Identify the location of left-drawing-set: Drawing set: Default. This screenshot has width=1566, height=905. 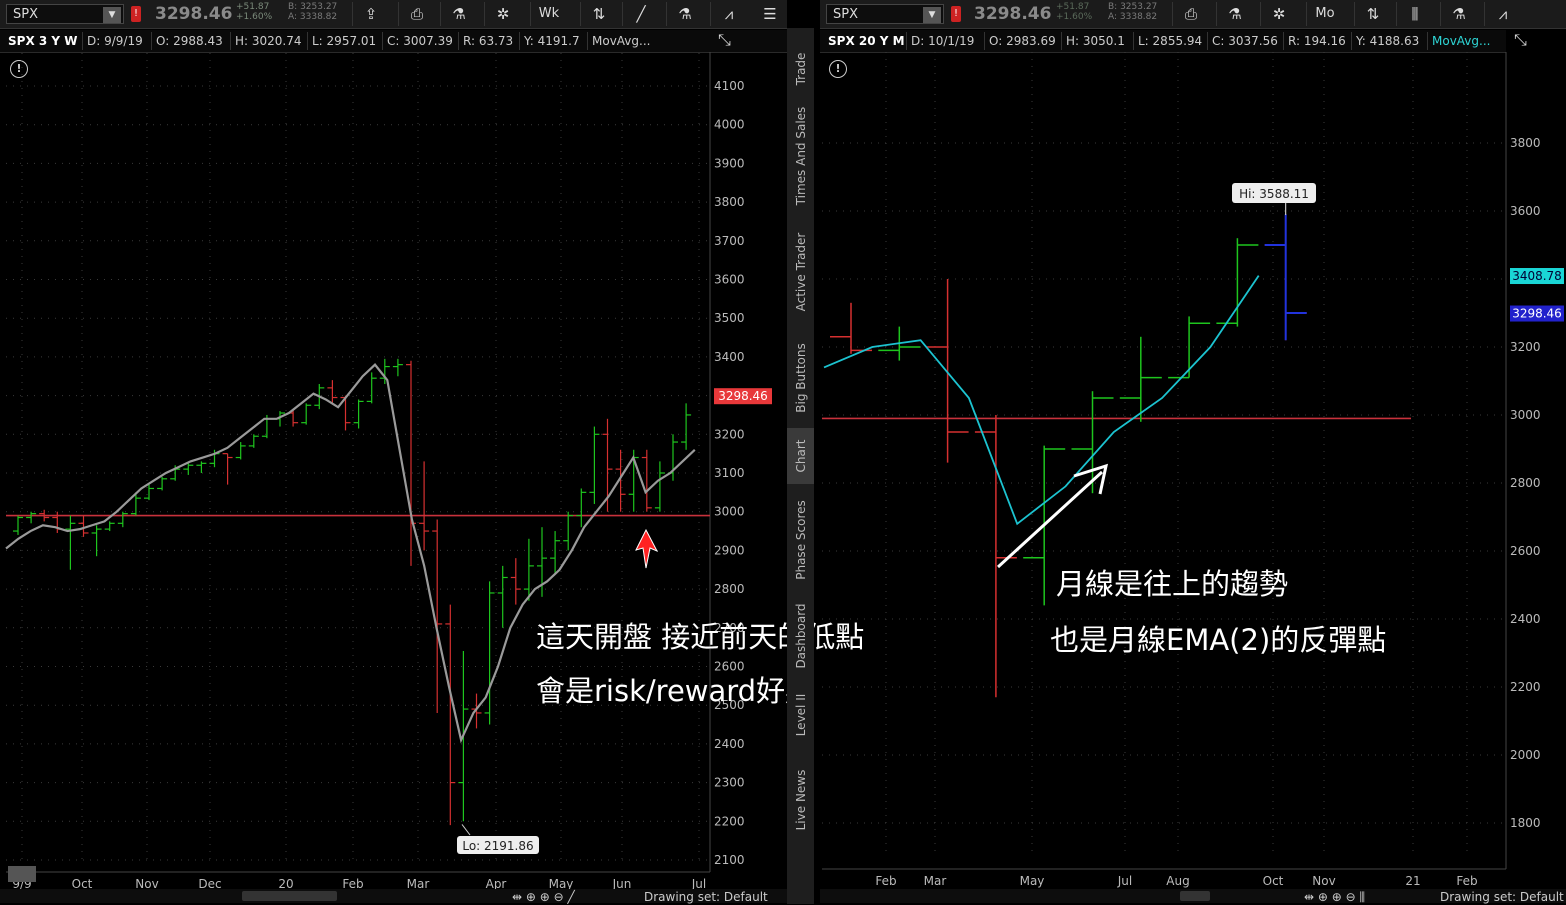
(706, 897).